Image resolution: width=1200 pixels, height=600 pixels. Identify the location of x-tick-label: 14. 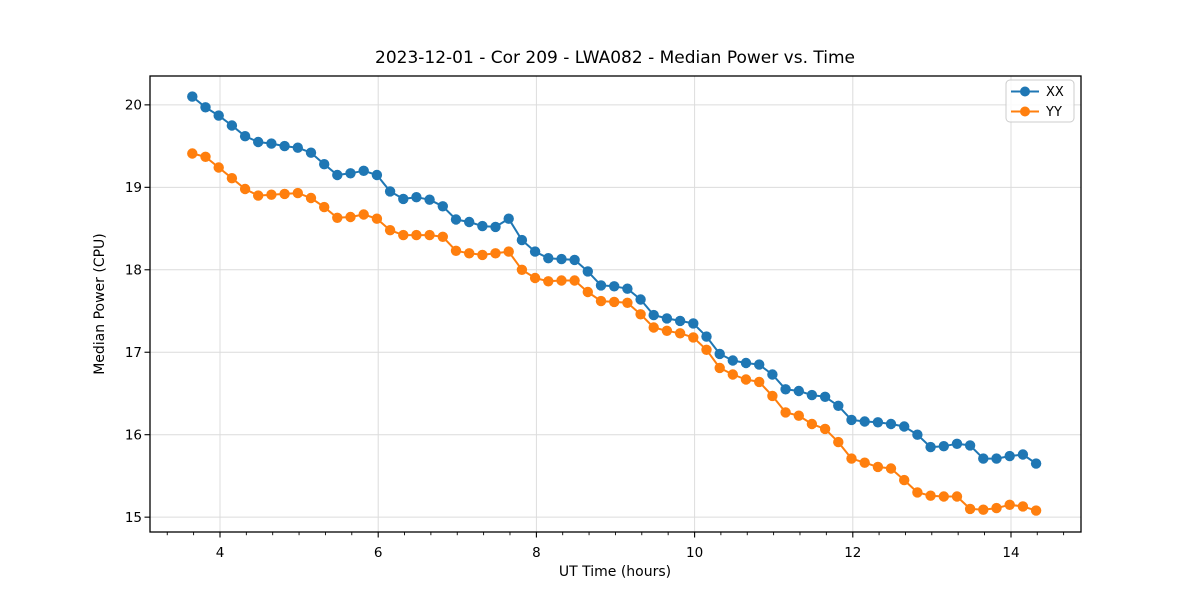
(1010, 553).